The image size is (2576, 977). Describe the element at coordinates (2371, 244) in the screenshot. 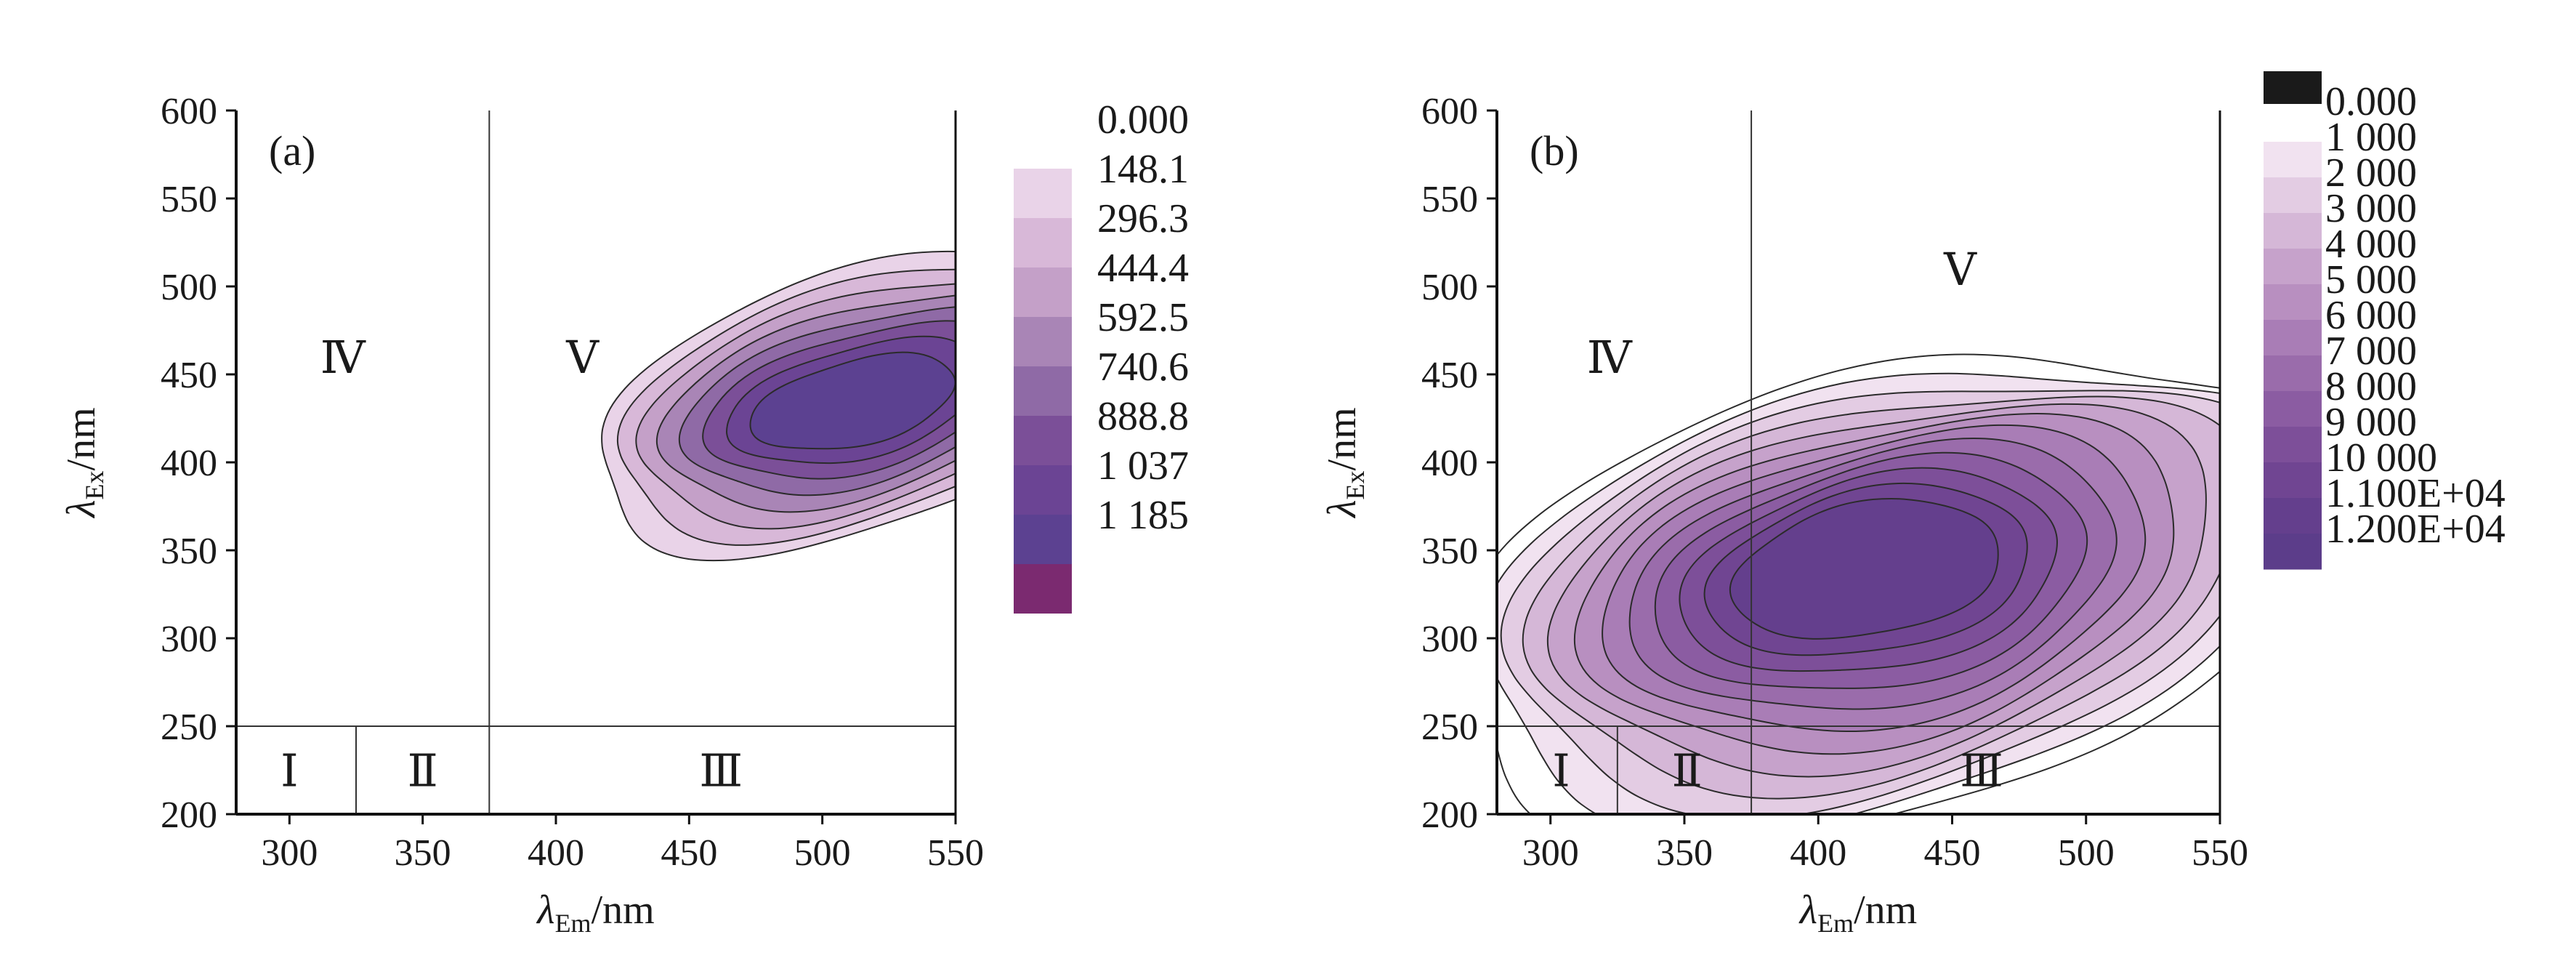

I see `colorbar-level-label: 4 000` at that location.